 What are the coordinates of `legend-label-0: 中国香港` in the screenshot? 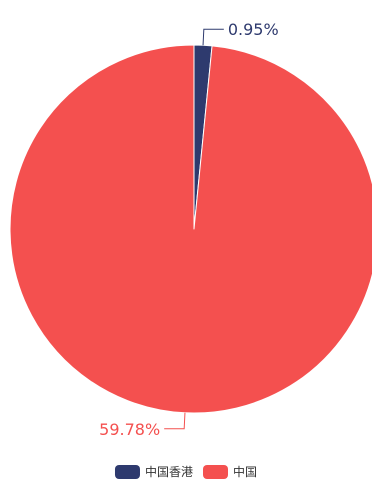 It's located at (169, 471).